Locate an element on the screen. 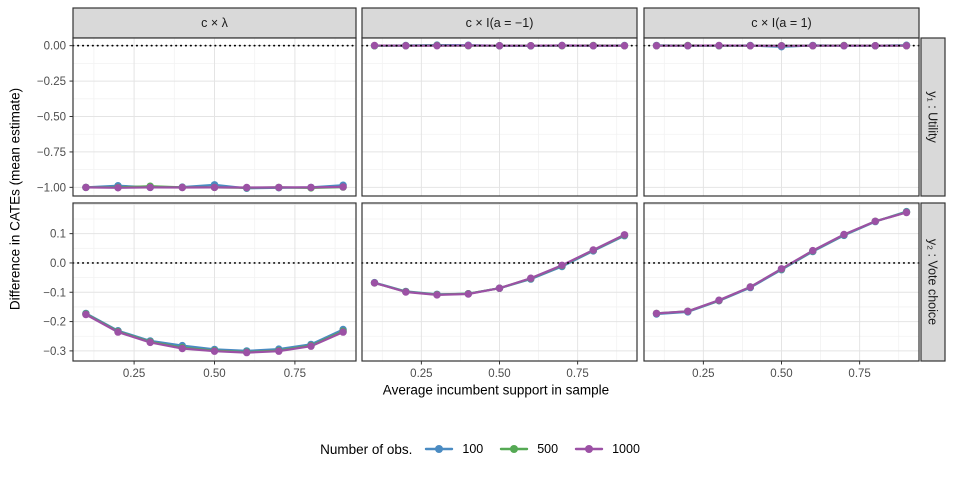  facet-row-label: y₂ : Vote choice is located at coordinates (933, 282).